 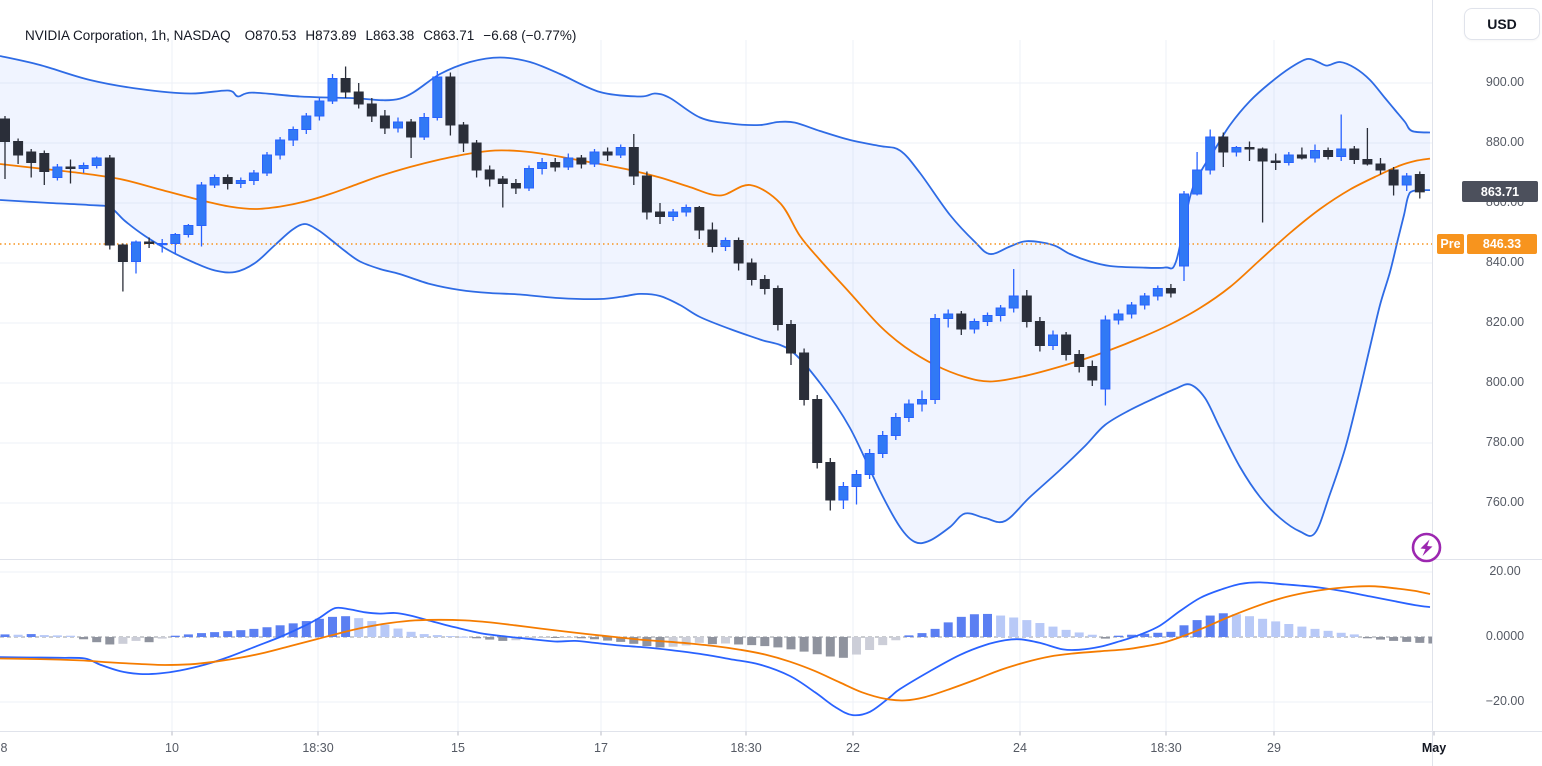 I want to click on time-axis-label: 29, so click(x=1274, y=748).